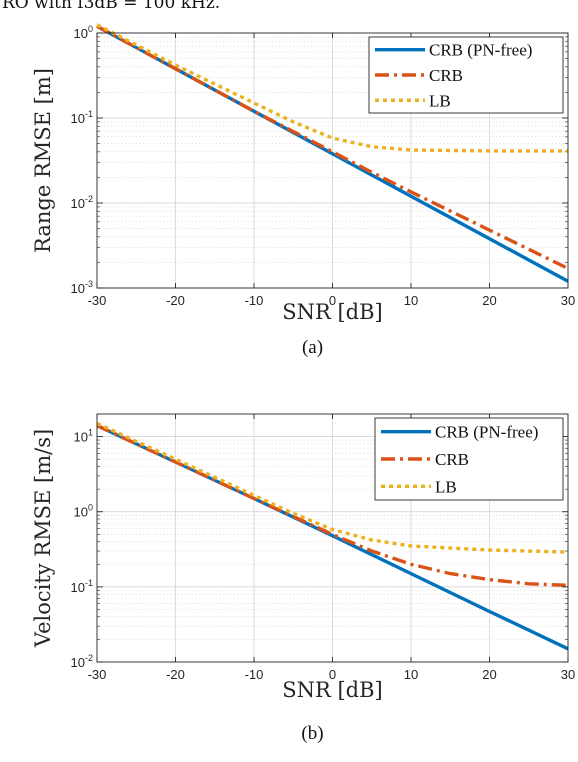 Image resolution: width=578 pixels, height=762 pixels. I want to click on y-tick-label: 10⁻³, so click(82, 287).